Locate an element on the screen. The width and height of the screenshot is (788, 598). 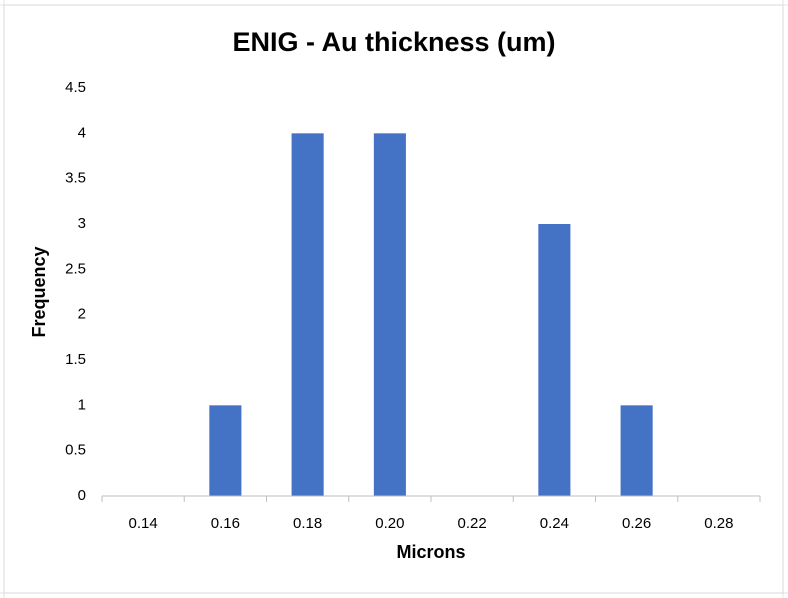
y-tick-label: 2 is located at coordinates (82, 314).